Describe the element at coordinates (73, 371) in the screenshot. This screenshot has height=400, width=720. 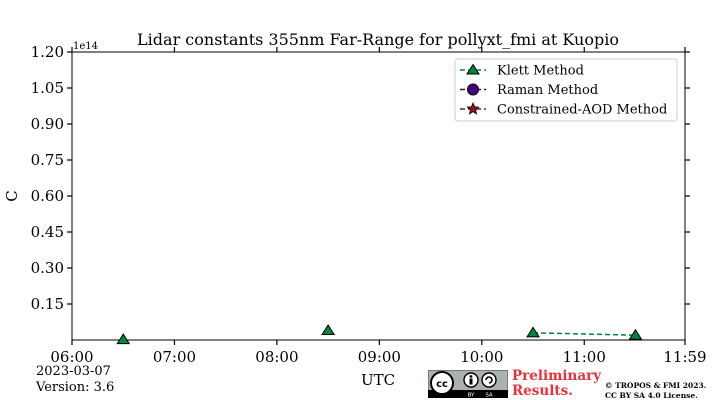
I see `footer-date: 2023-03-07` at that location.